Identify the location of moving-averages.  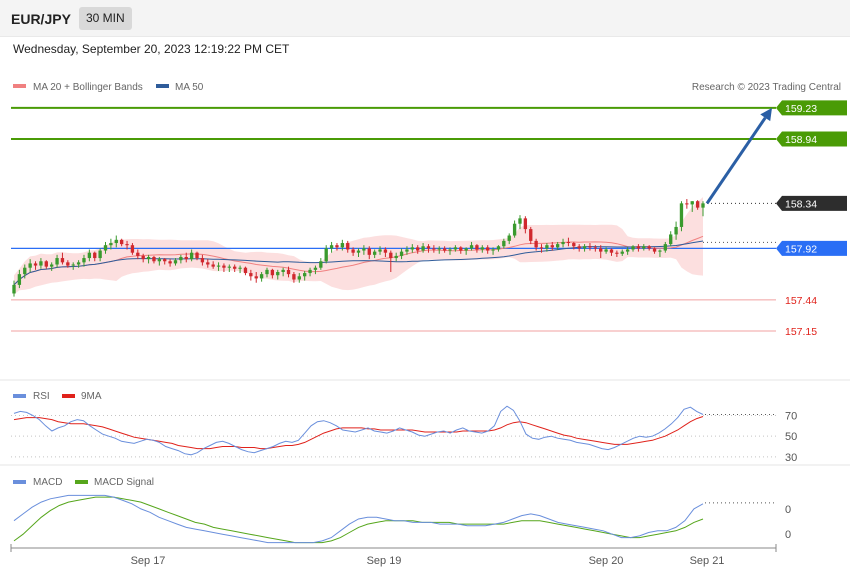
(358, 260).